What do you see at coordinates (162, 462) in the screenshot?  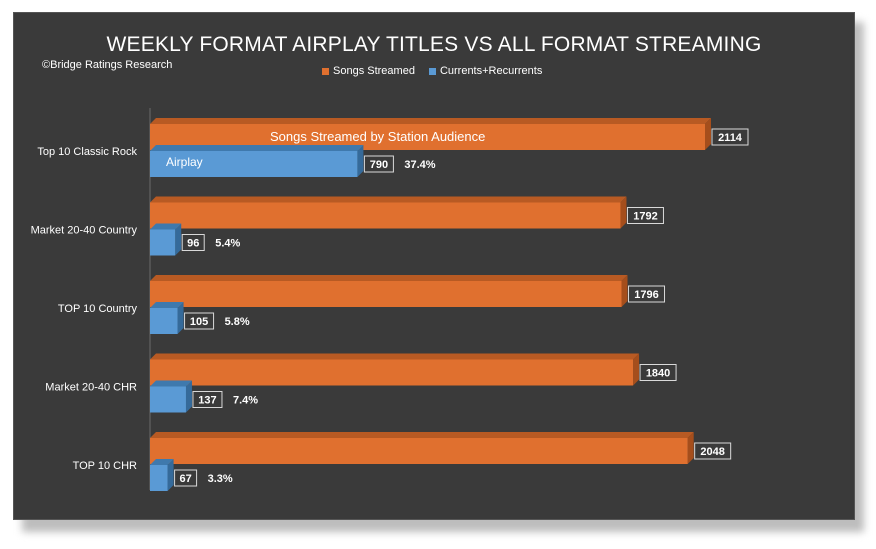 I see `bar-currents-recurrents-top-10-chr-top` at bounding box center [162, 462].